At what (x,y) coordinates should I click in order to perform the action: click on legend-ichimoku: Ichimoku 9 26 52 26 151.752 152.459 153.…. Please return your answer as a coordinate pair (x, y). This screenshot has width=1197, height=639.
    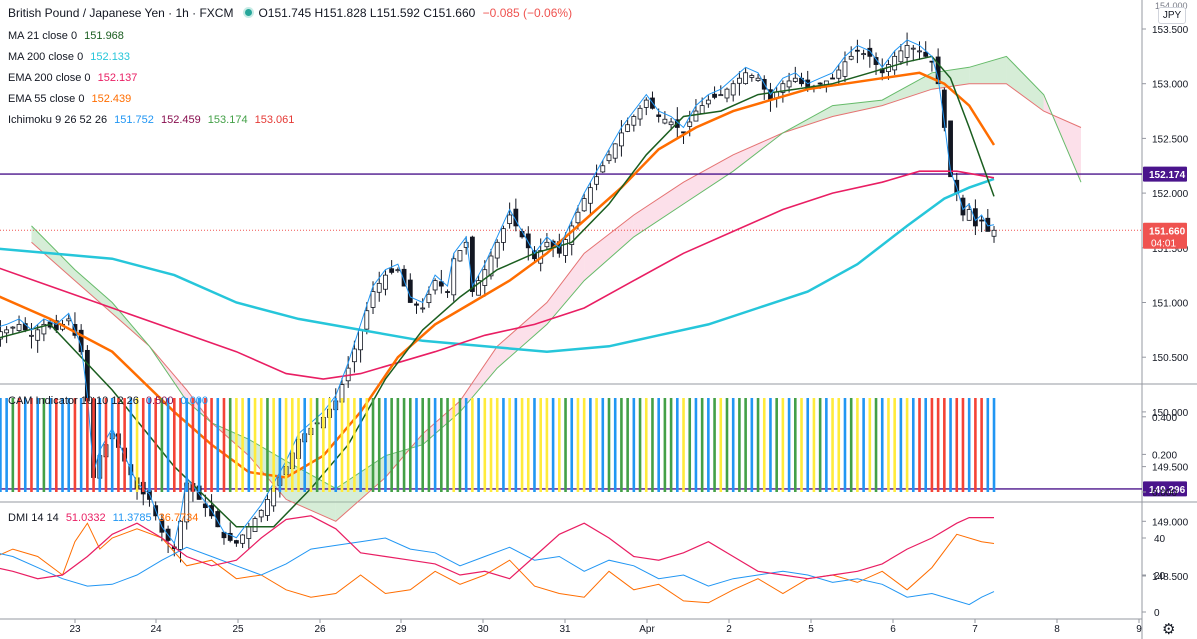
    Looking at the image, I should click on (153, 120).